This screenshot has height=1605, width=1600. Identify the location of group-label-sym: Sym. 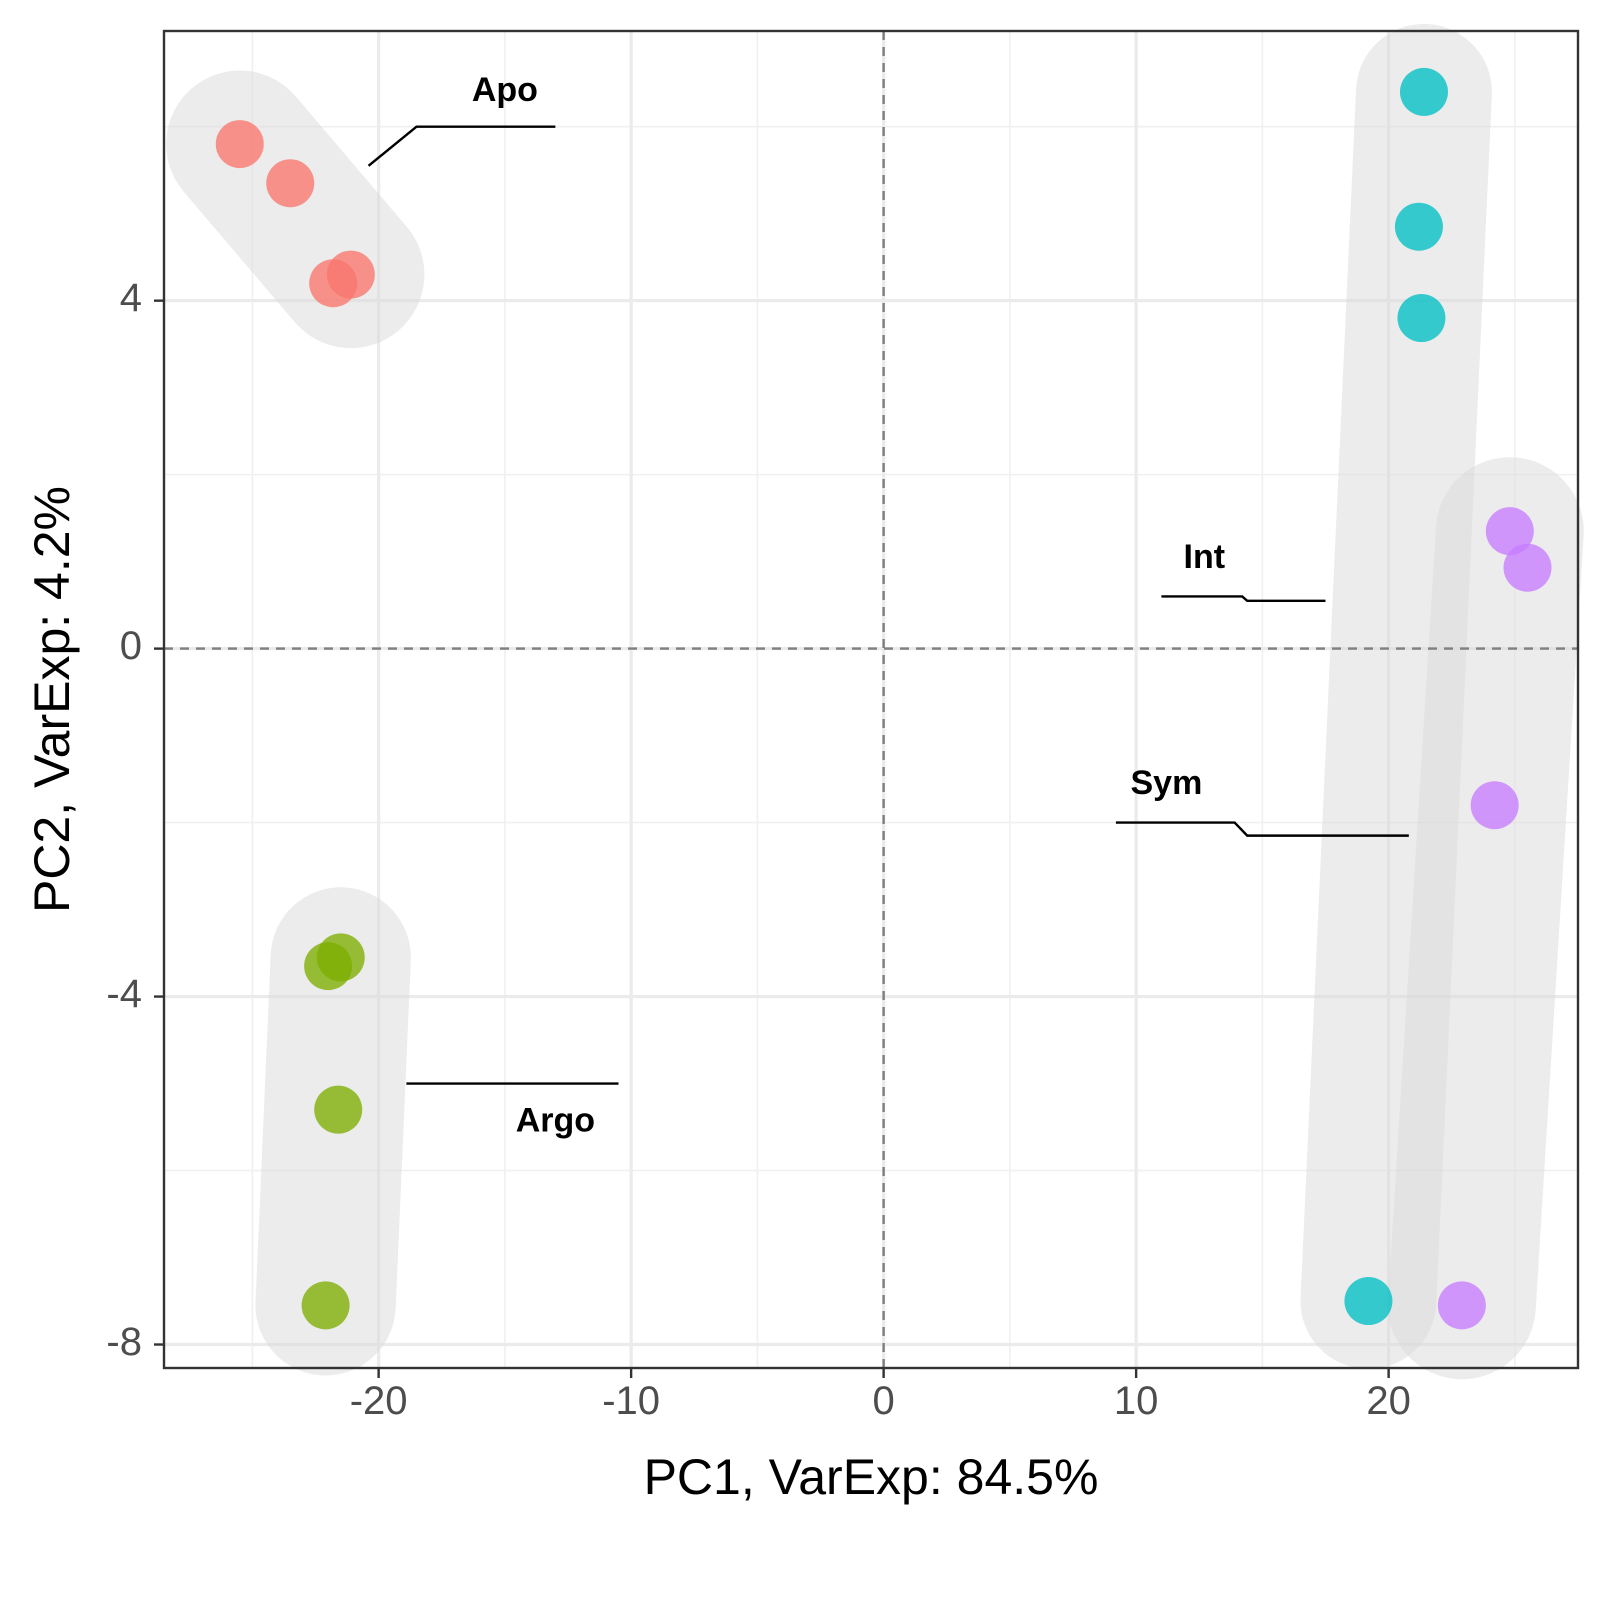
(1167, 783).